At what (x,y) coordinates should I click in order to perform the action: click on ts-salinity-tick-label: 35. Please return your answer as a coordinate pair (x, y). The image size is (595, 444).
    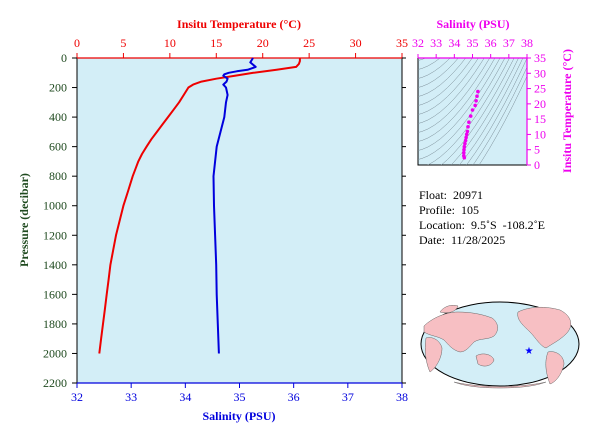
    Looking at the image, I should click on (473, 43).